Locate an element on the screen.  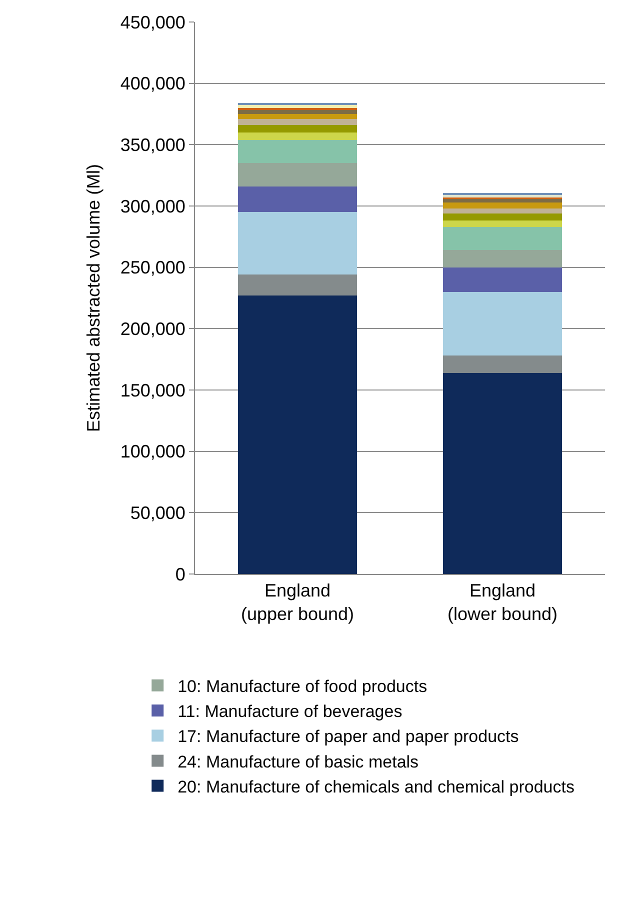
y-tick-label: 400,000 is located at coordinates (153, 84).